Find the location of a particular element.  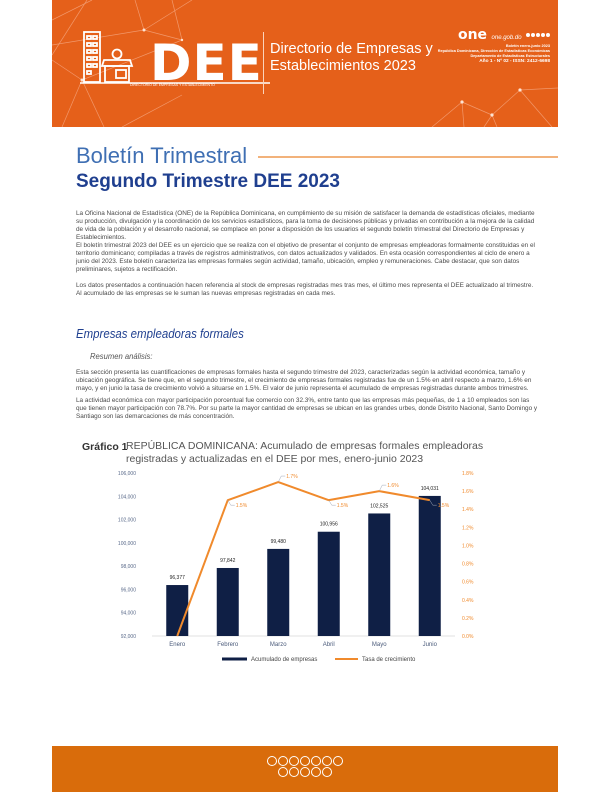

social-media-icons is located at coordinates (538, 34).